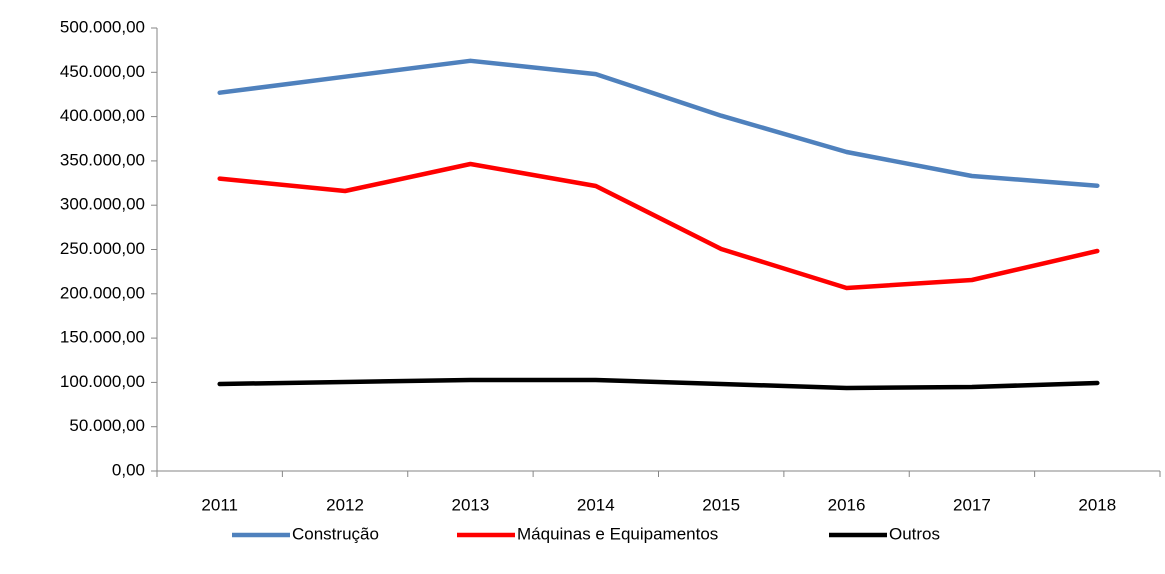 This screenshot has height=574, width=1165. I want to click on y-tick-label: 350.000,00, so click(102, 159).